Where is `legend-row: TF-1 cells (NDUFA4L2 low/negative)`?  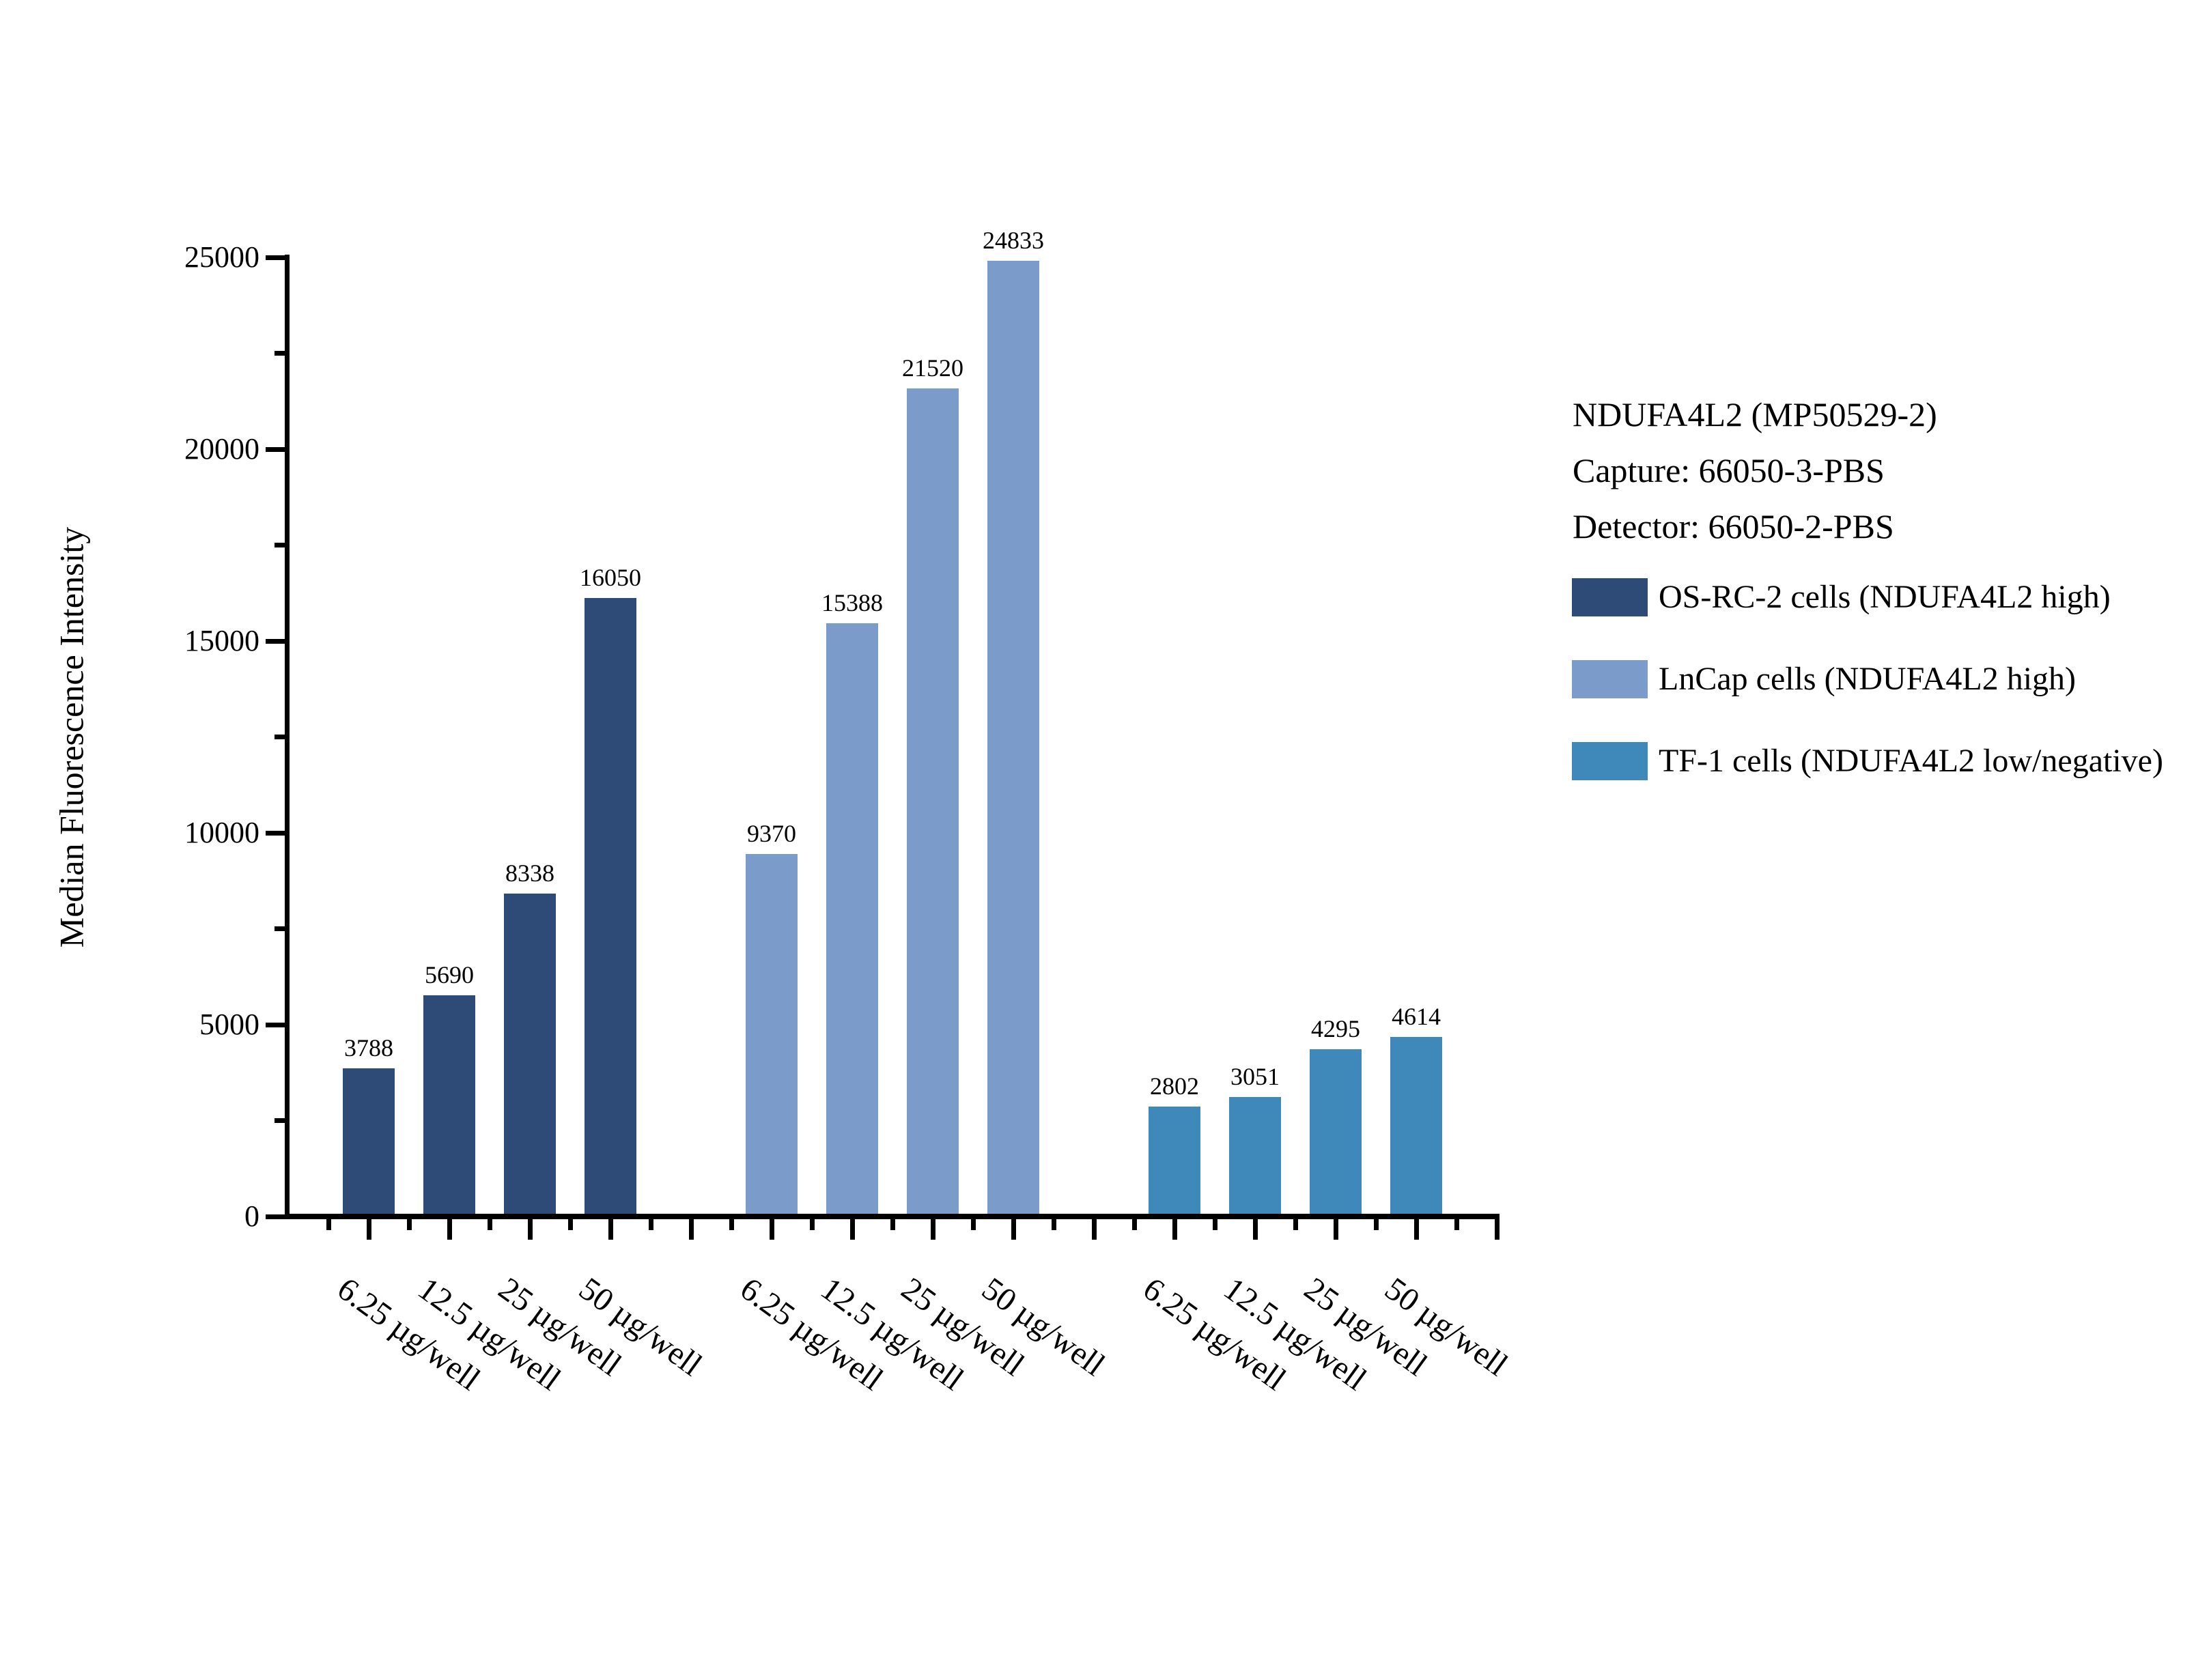 legend-row: TF-1 cells (NDUFA4L2 low/negative) is located at coordinates (1868, 761).